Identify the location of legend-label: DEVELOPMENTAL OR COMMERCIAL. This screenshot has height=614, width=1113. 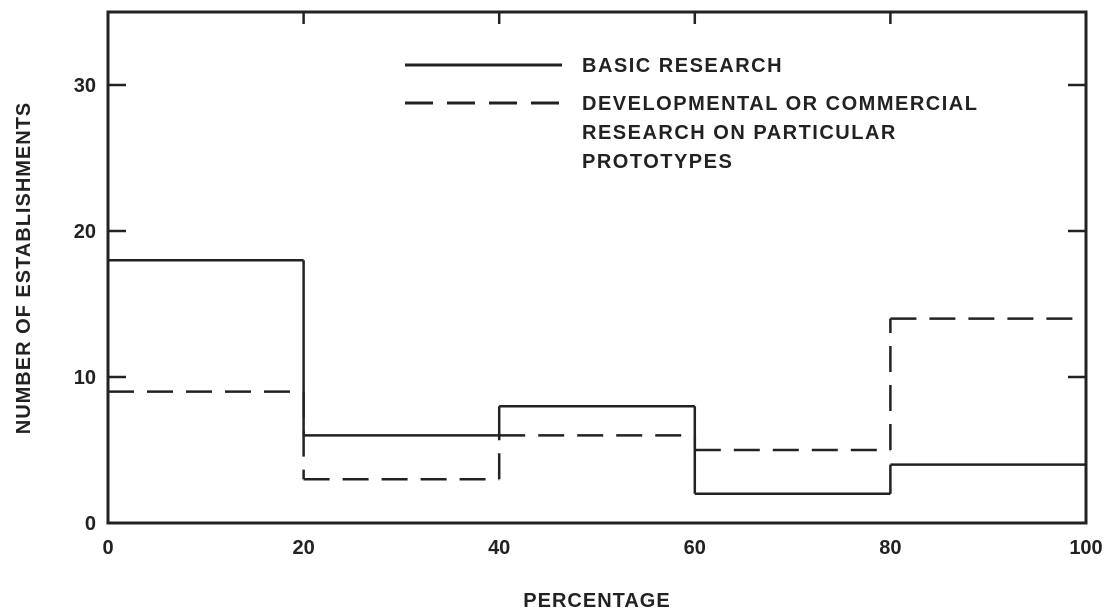
(780, 104).